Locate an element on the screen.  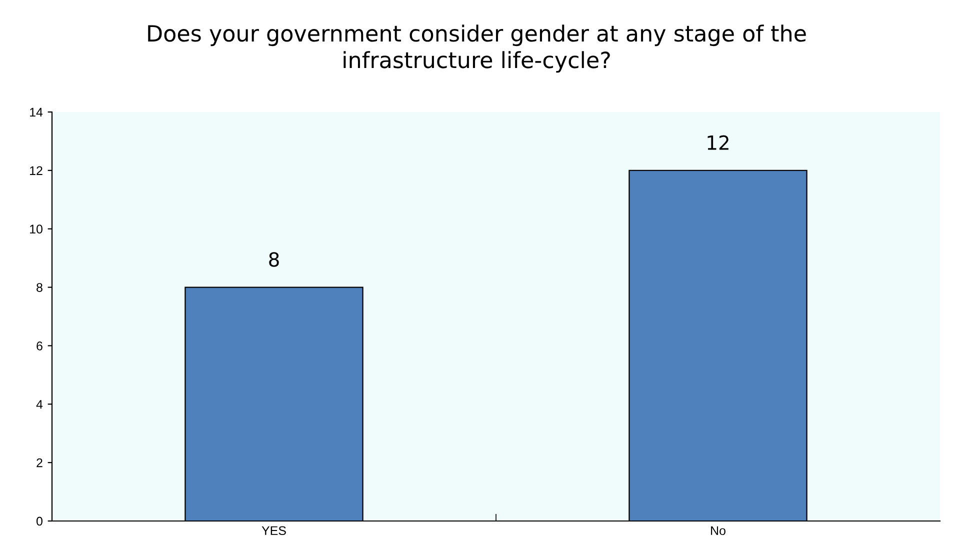
data-label: 12 is located at coordinates (718, 142).